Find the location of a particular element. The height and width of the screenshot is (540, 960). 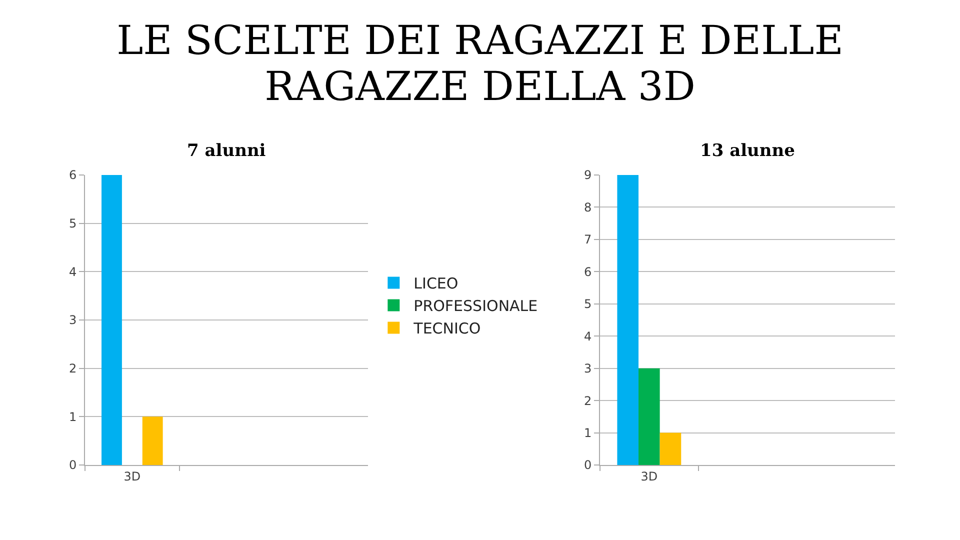

legend-label: PROFESSIONALE is located at coordinates (476, 306).